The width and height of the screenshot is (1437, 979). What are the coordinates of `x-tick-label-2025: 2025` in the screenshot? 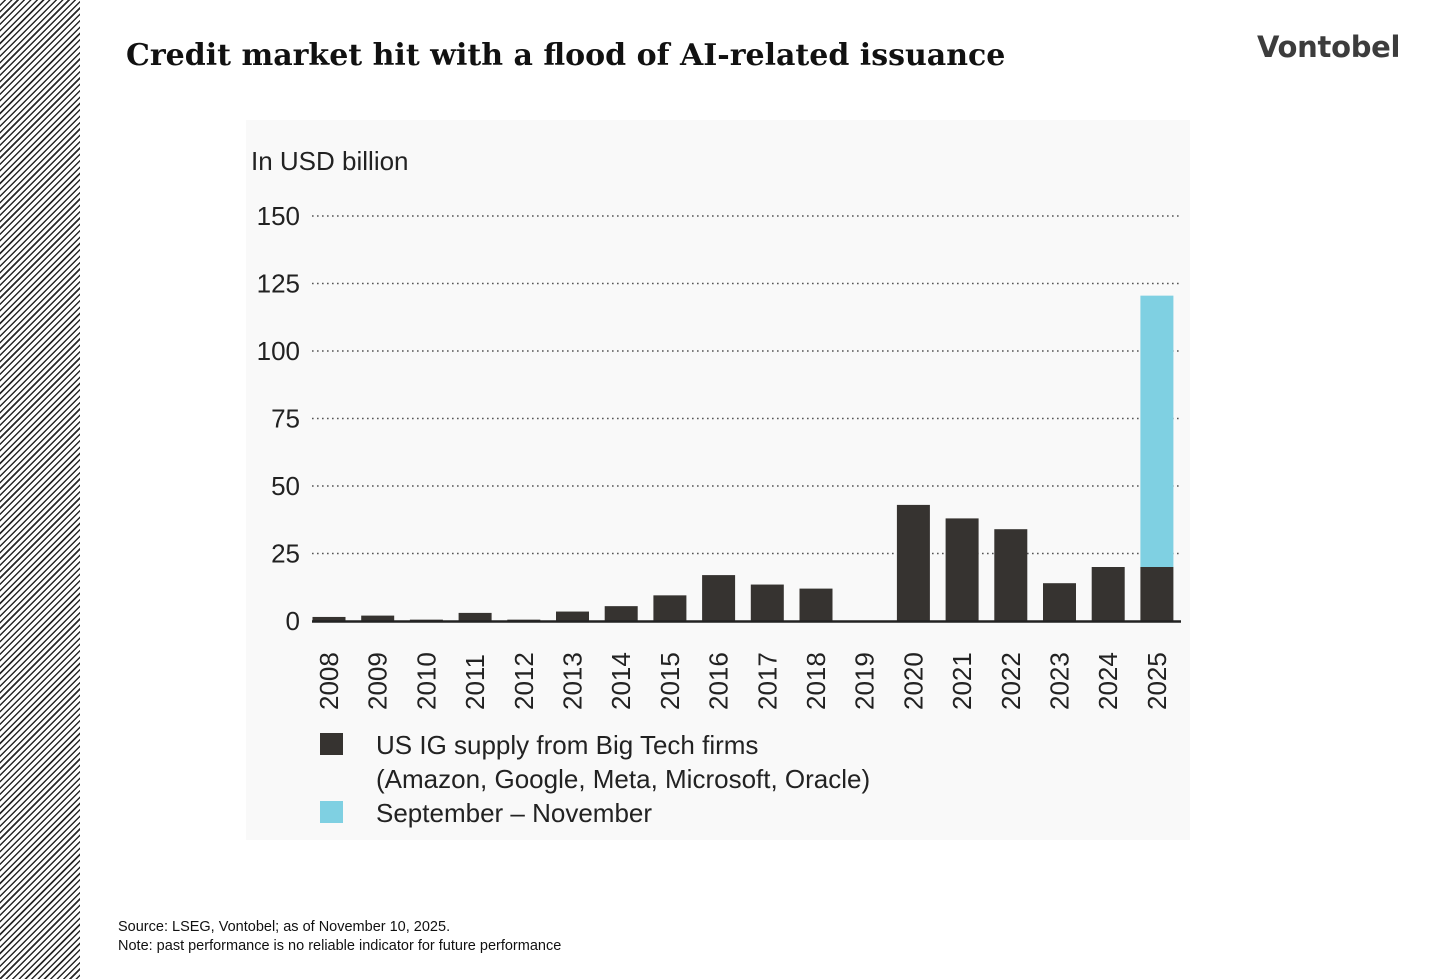 It's located at (1157, 681).